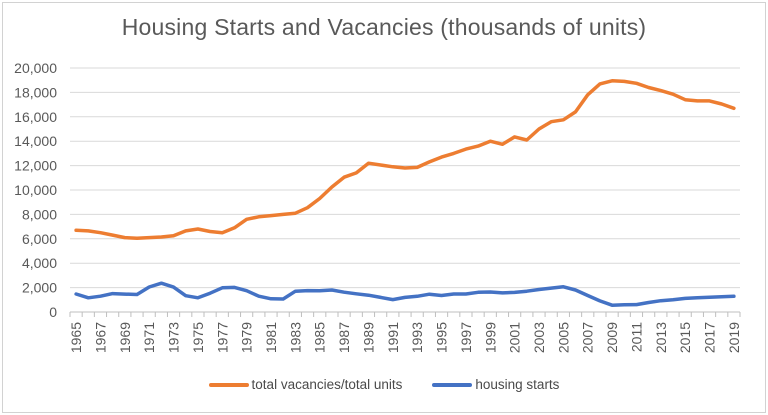 This screenshot has width=768, height=415. I want to click on svg-text: 2015, so click(685, 337).